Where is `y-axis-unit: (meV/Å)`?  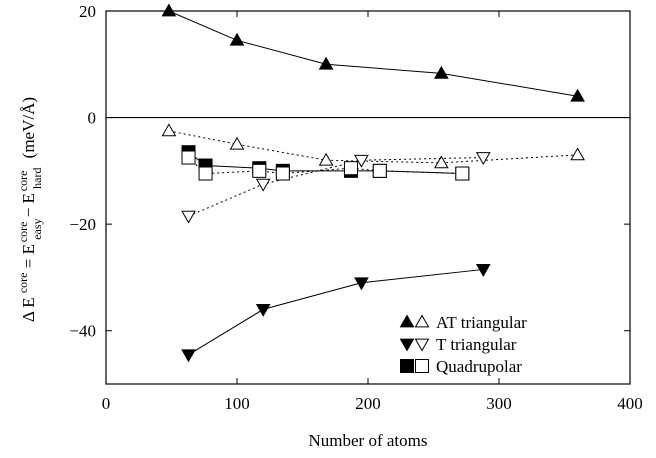 y-axis-unit: (meV/Å) is located at coordinates (28, 127).